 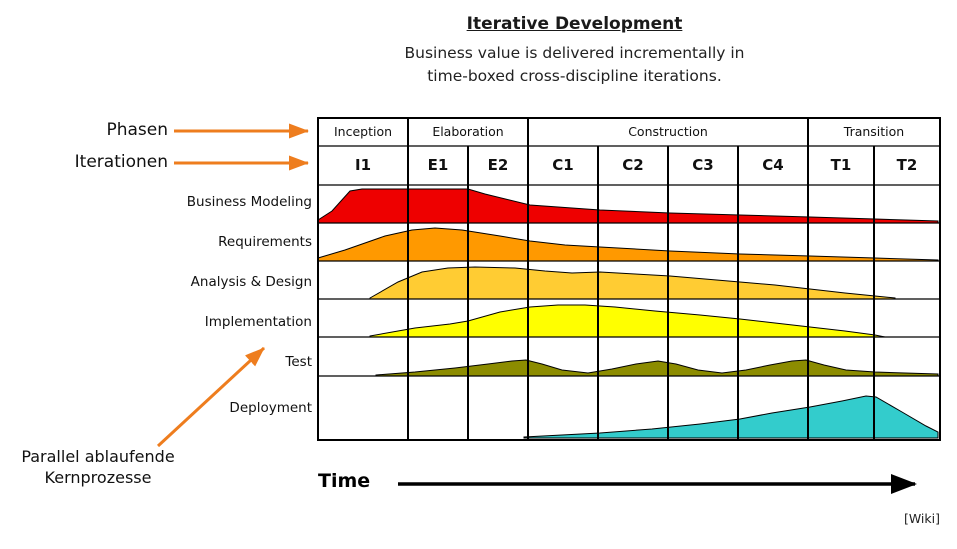 I want to click on discipline-label-analysis-design: Analysis & Design, so click(x=251, y=282).